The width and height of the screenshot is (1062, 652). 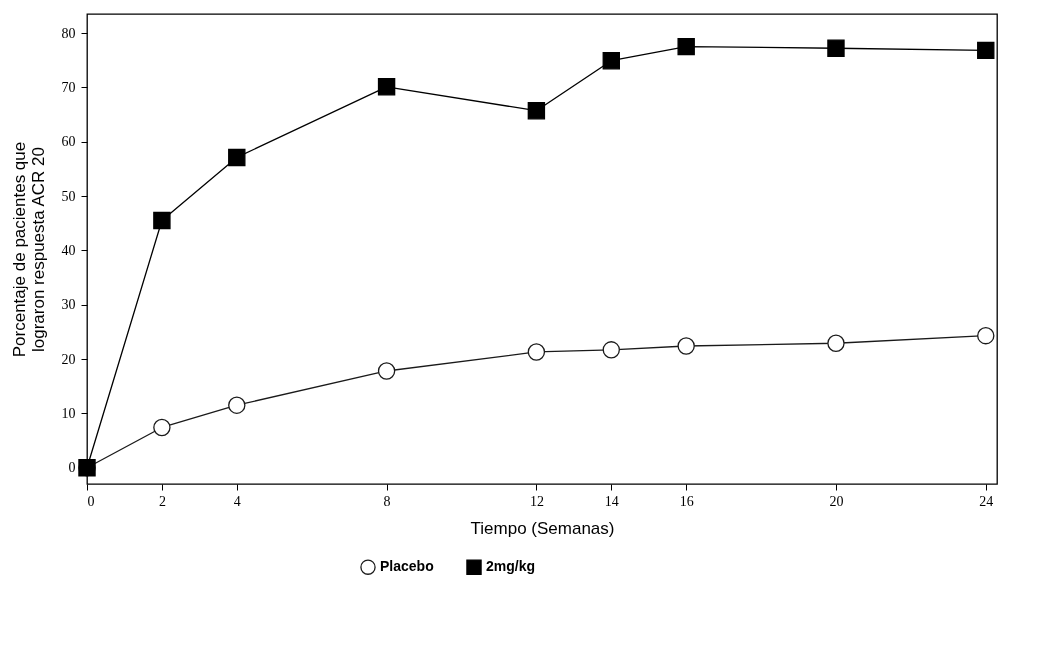 I want to click on x-axis-title: Tiempo (Semanas), so click(x=542, y=528).